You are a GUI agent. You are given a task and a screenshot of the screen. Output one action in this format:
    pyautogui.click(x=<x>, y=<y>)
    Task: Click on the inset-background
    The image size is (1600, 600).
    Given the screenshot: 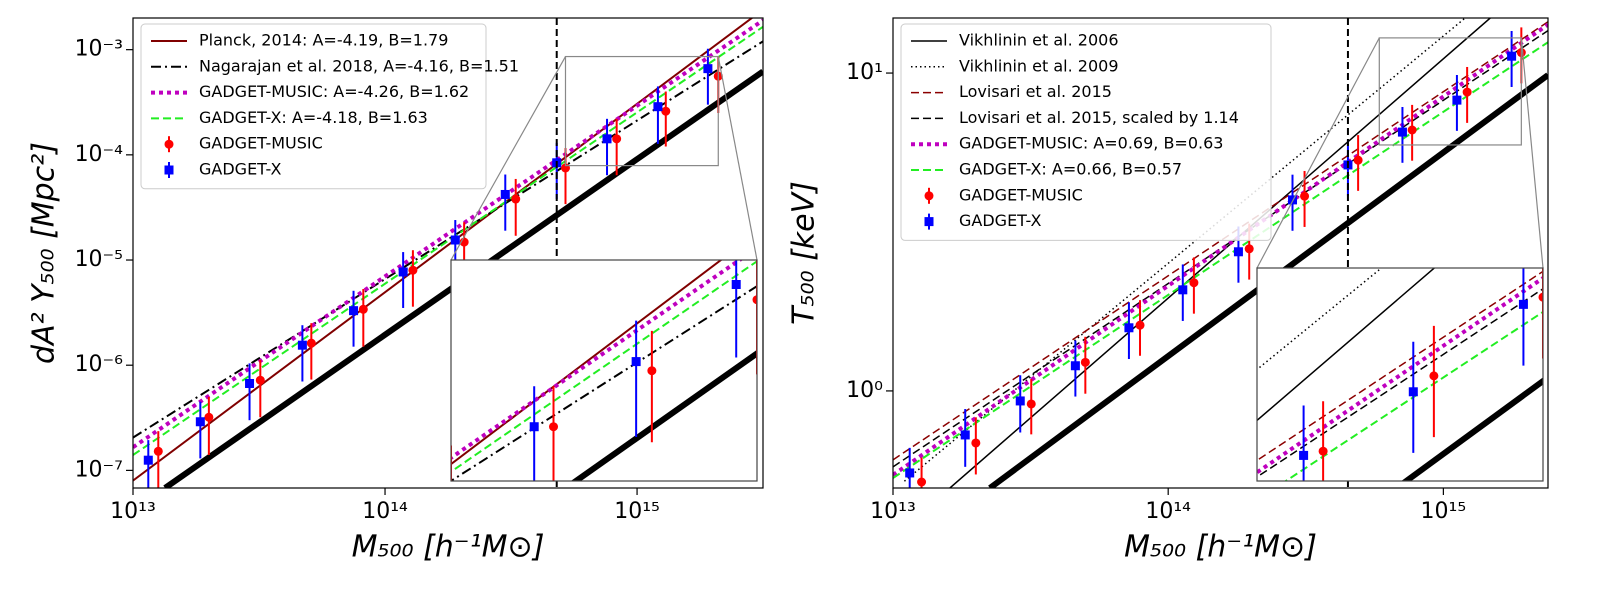 What is the action you would take?
    pyautogui.click(x=604, y=370)
    